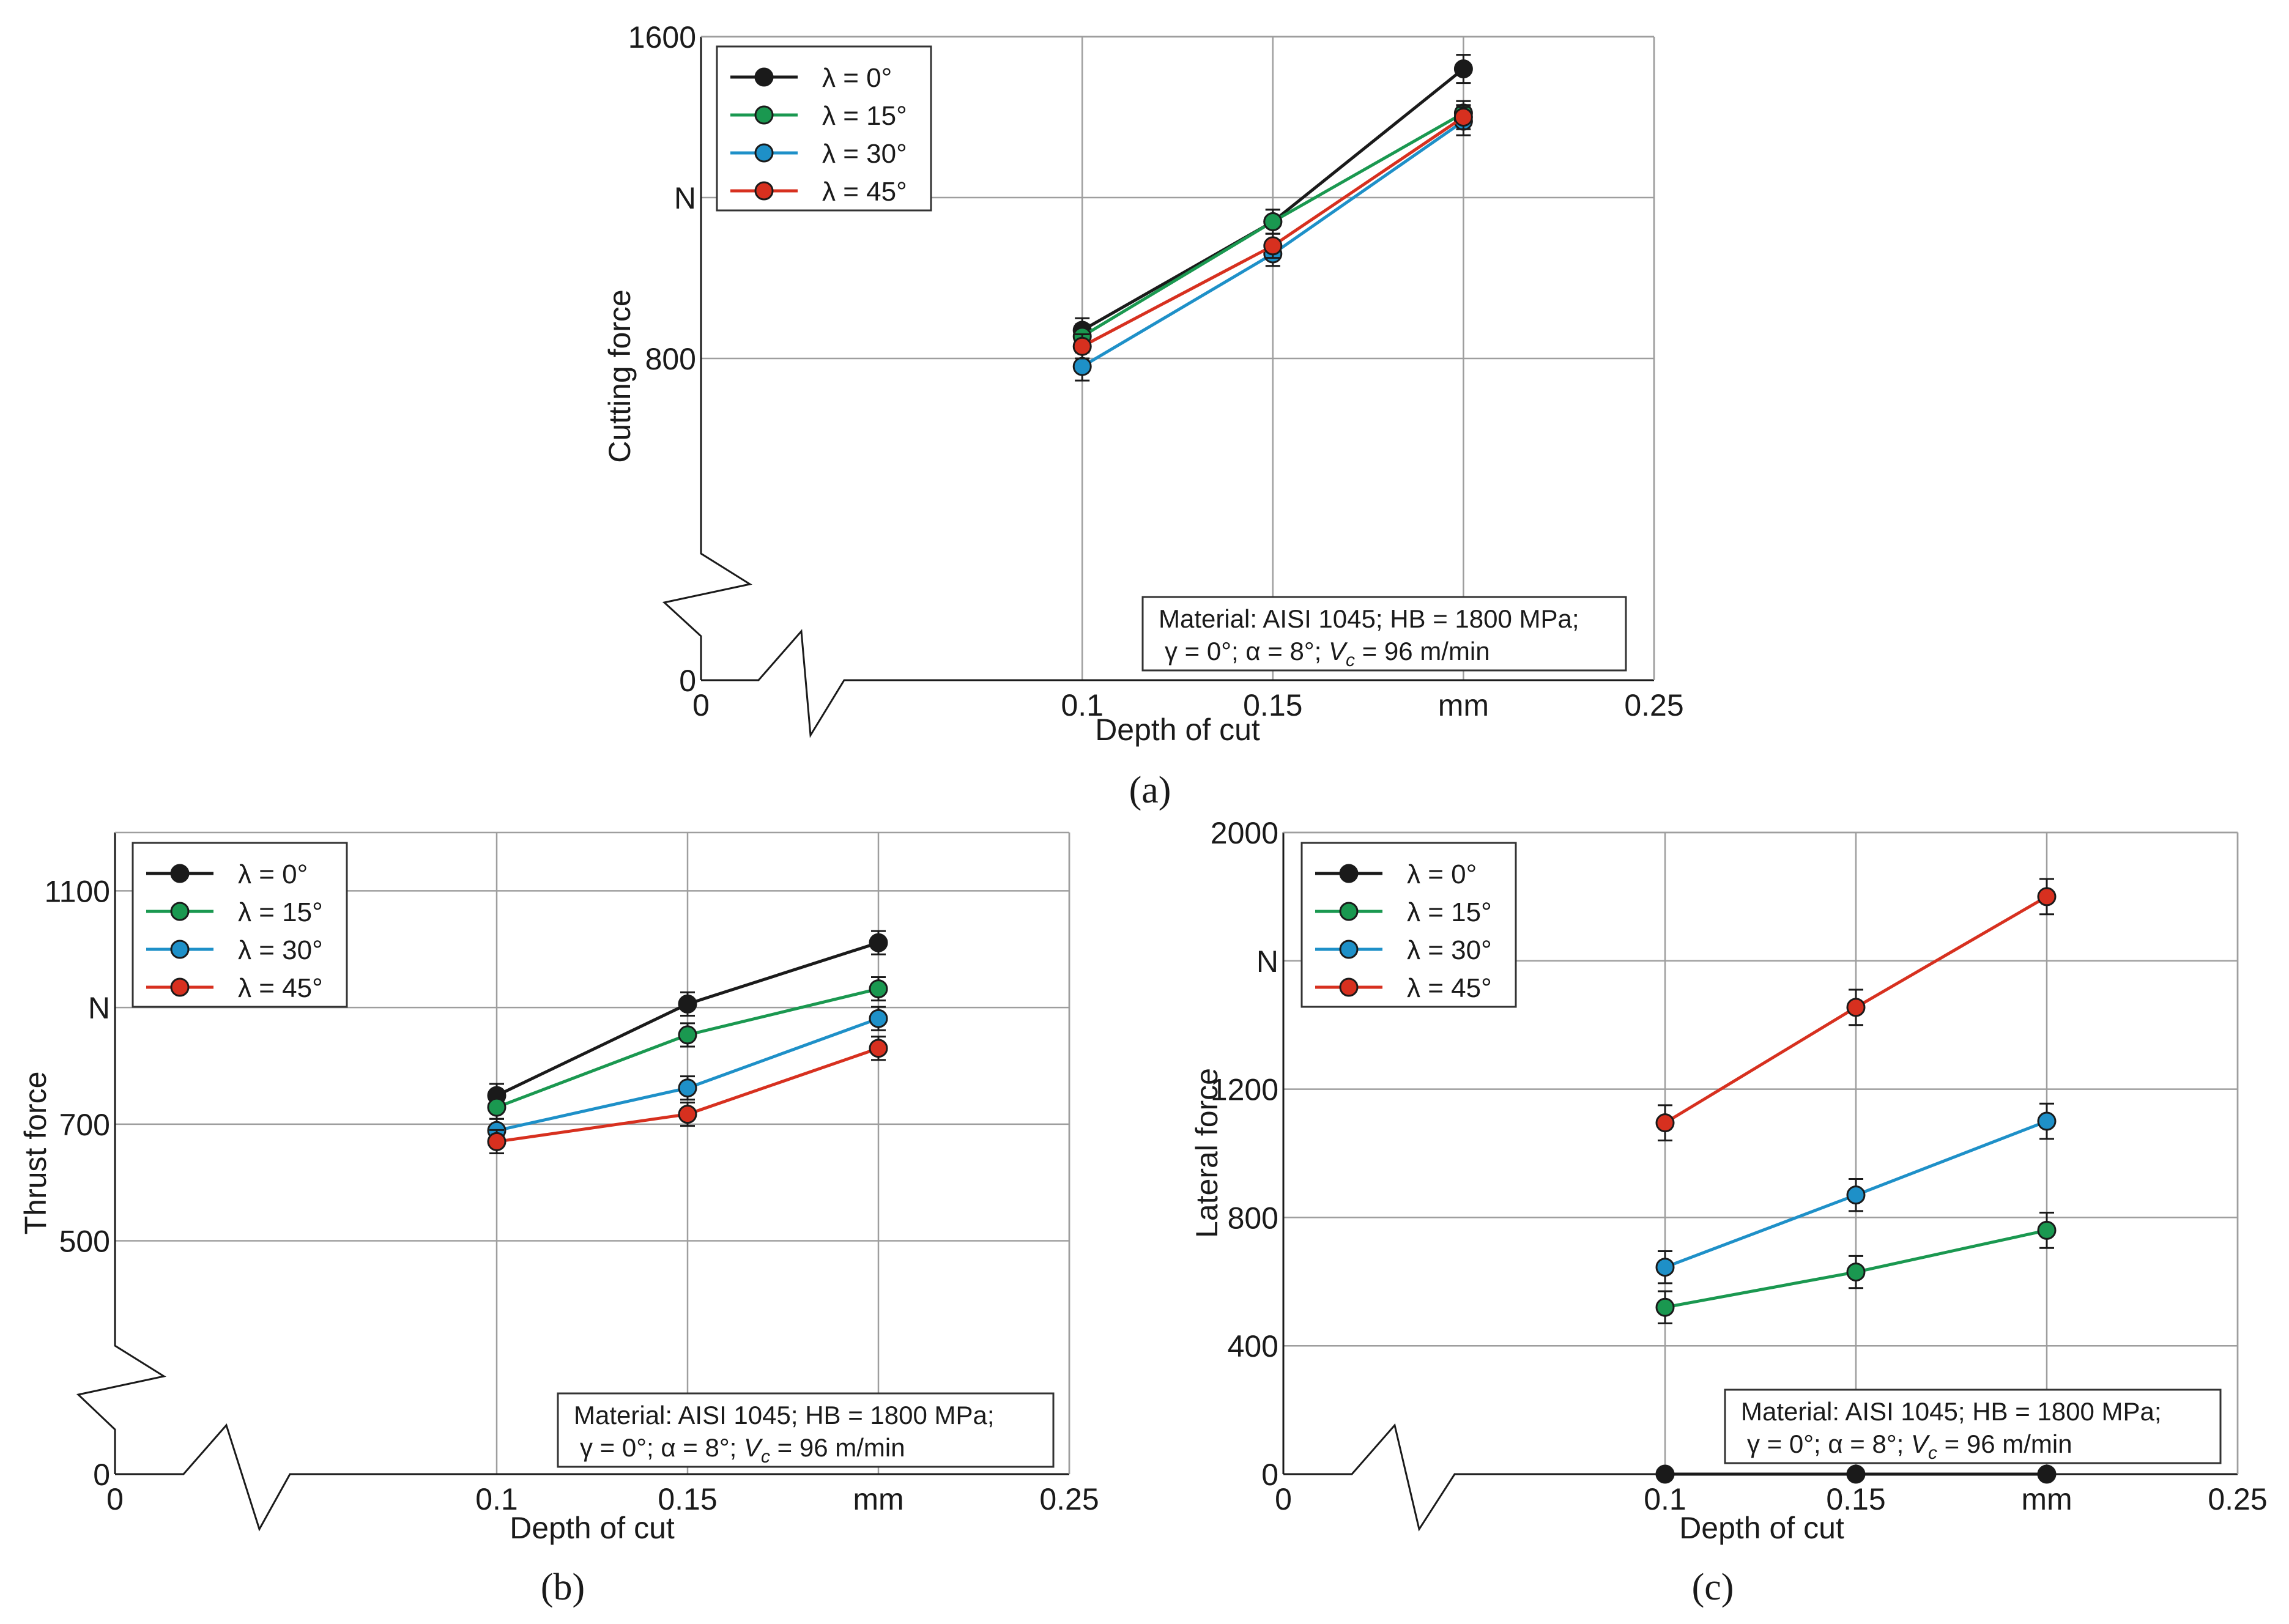 This screenshot has height=1624, width=2289. I want to click on y-tick-label: 1200, so click(1244, 1090).